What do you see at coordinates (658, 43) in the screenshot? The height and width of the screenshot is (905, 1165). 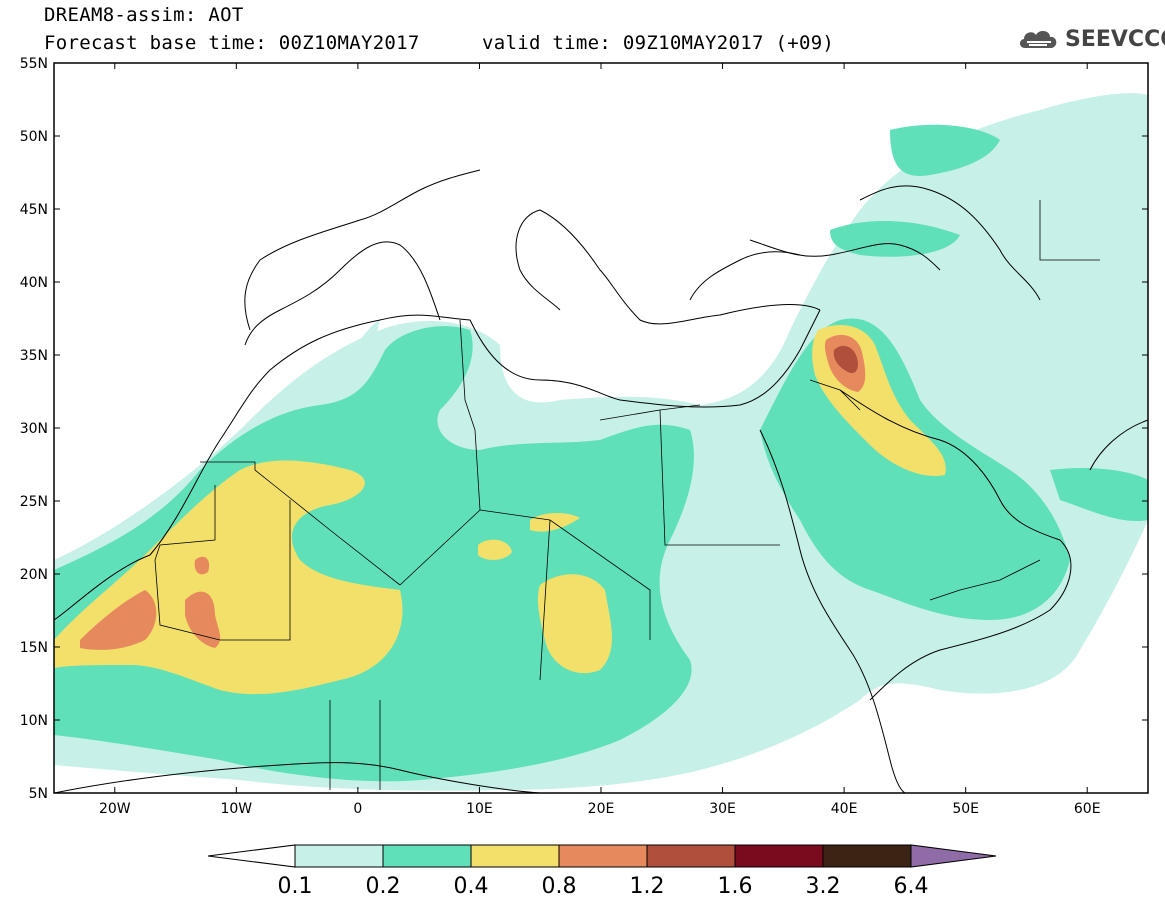 I see `valid-time: valid time: 09Z10MAY2017 (+09)` at bounding box center [658, 43].